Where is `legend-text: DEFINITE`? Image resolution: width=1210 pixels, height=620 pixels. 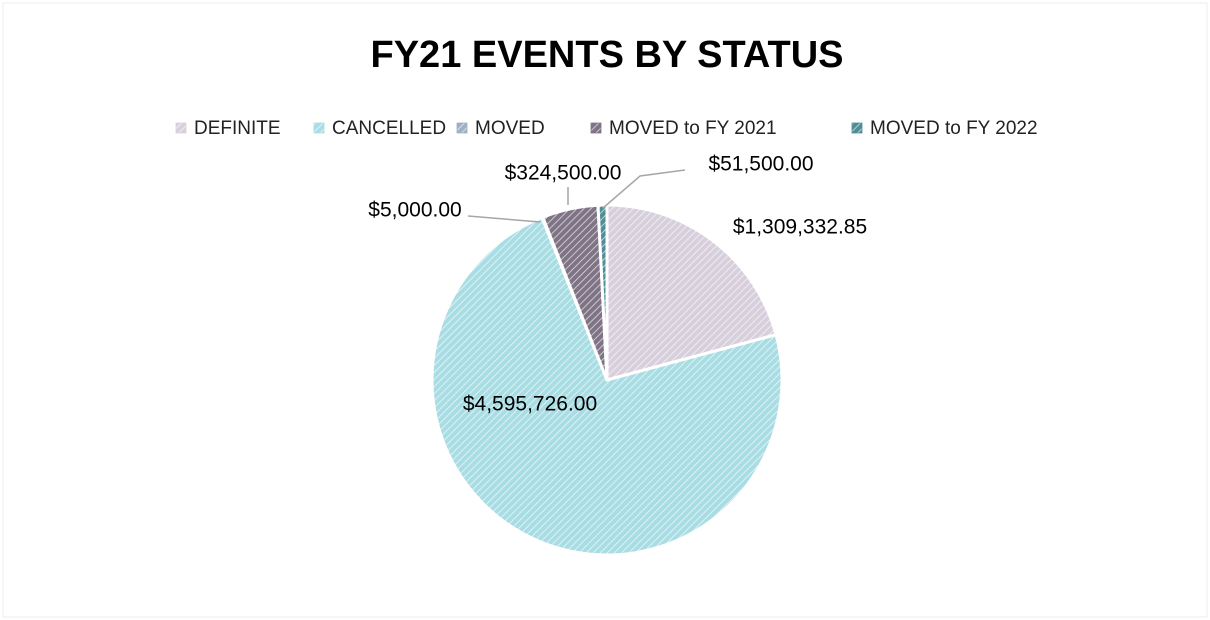 legend-text: DEFINITE is located at coordinates (237, 128).